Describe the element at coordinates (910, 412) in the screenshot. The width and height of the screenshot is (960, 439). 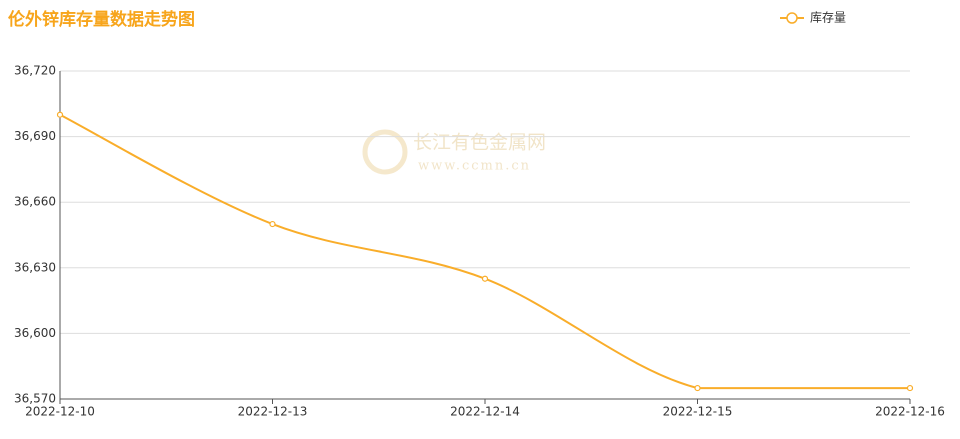
I see `x-tick-label: 2022-12-16` at that location.